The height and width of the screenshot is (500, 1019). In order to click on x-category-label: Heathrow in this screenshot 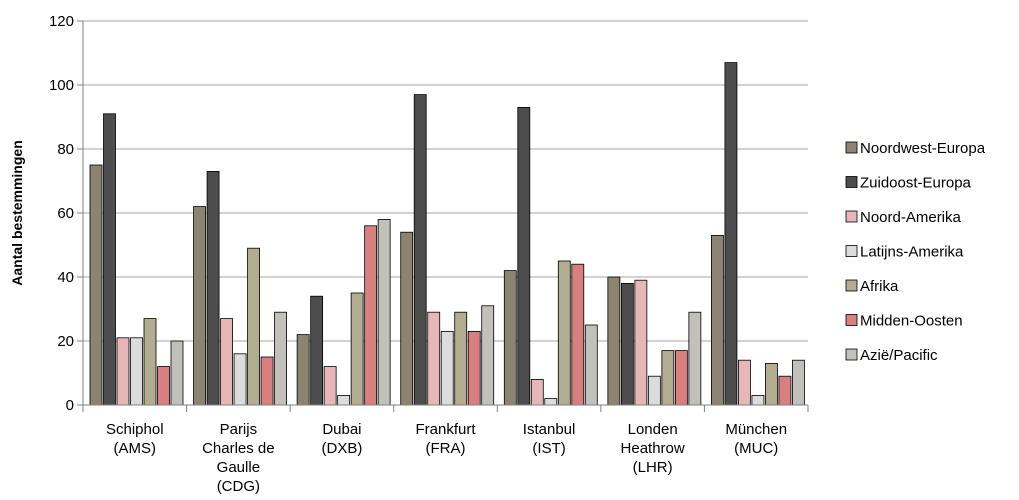, I will do `click(653, 448)`.